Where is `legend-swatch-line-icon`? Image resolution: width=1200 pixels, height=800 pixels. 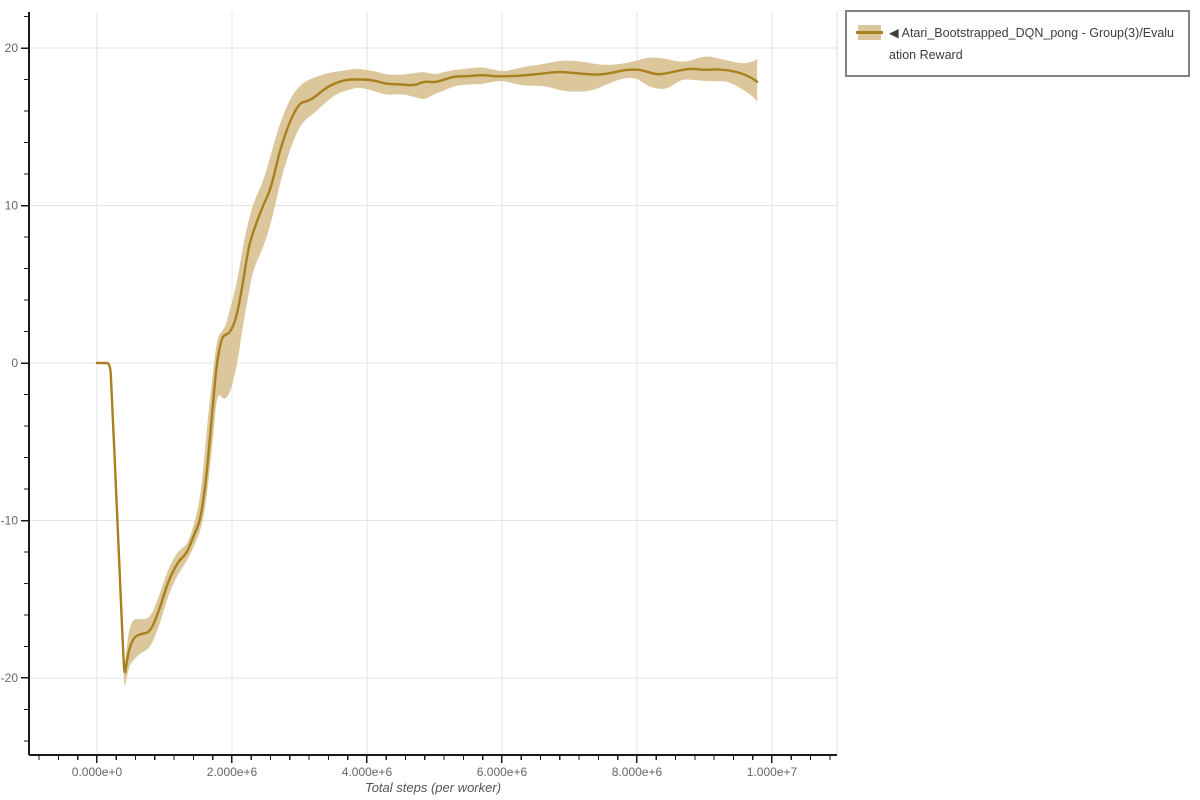
legend-swatch-line-icon is located at coordinates (869, 32).